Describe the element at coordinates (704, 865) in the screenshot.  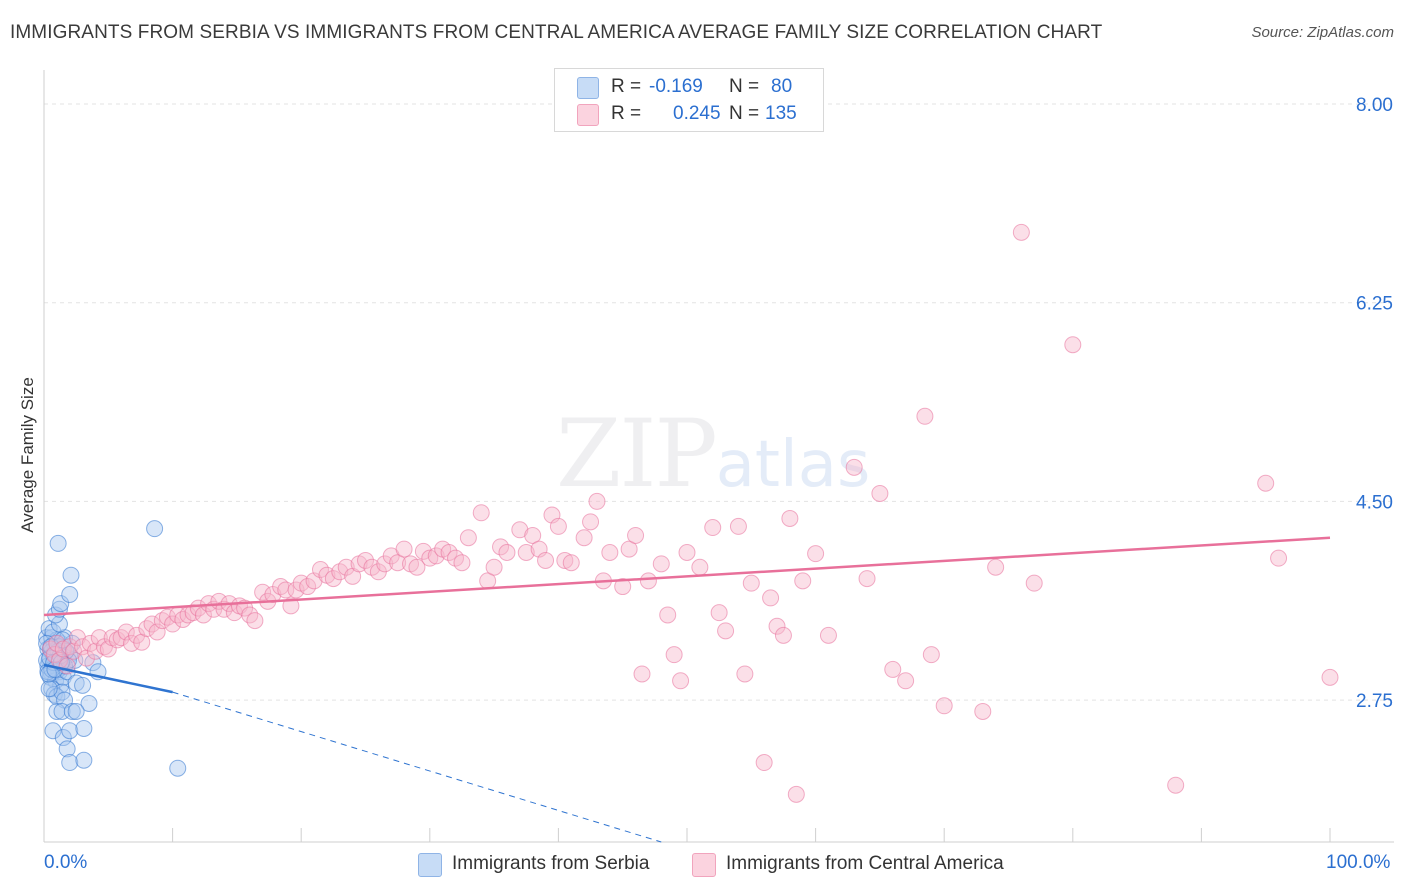
I see `central-america-legend-swatch` at that location.